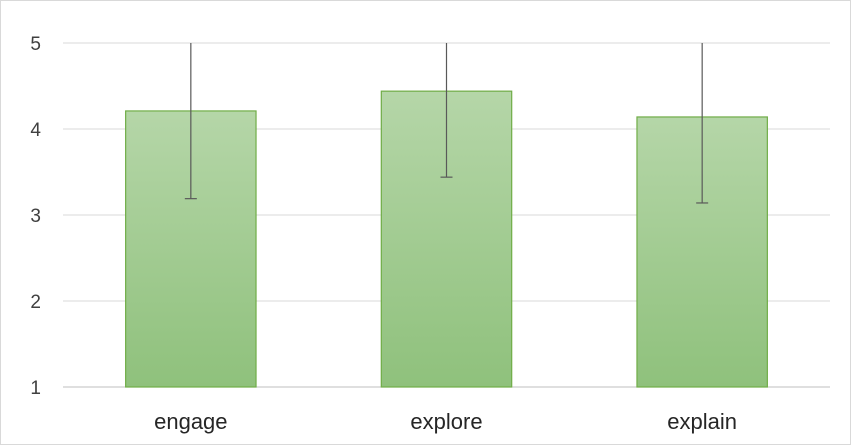 This screenshot has width=851, height=445. I want to click on y-tick-label-5: 5, so click(35, 44).